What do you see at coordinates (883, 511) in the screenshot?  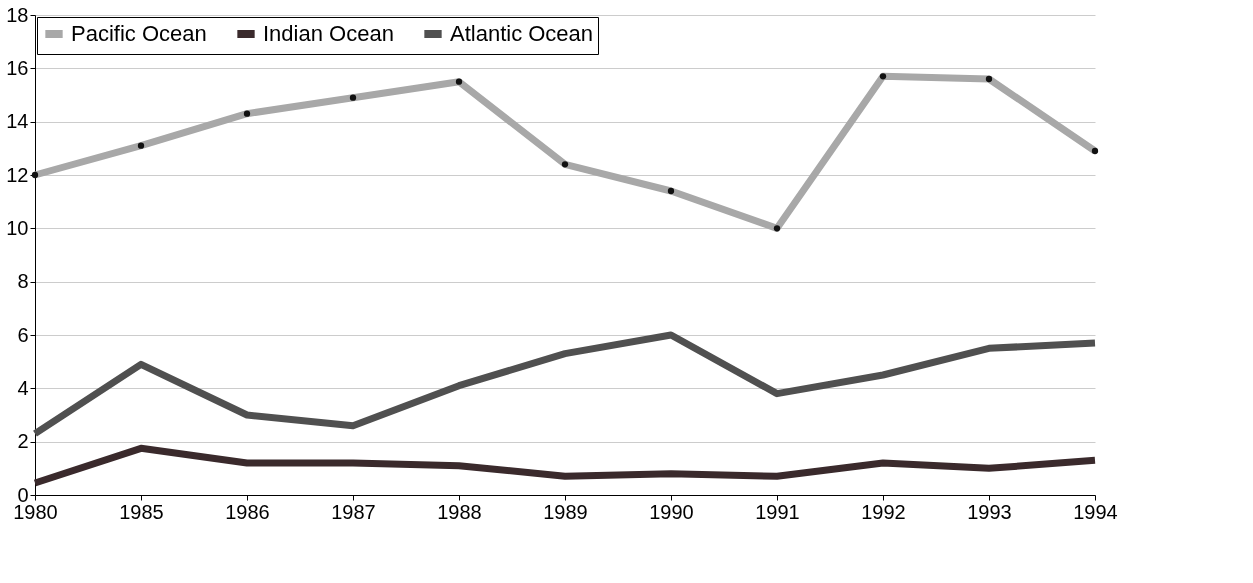 I see `x-tick-label: 1992` at bounding box center [883, 511].